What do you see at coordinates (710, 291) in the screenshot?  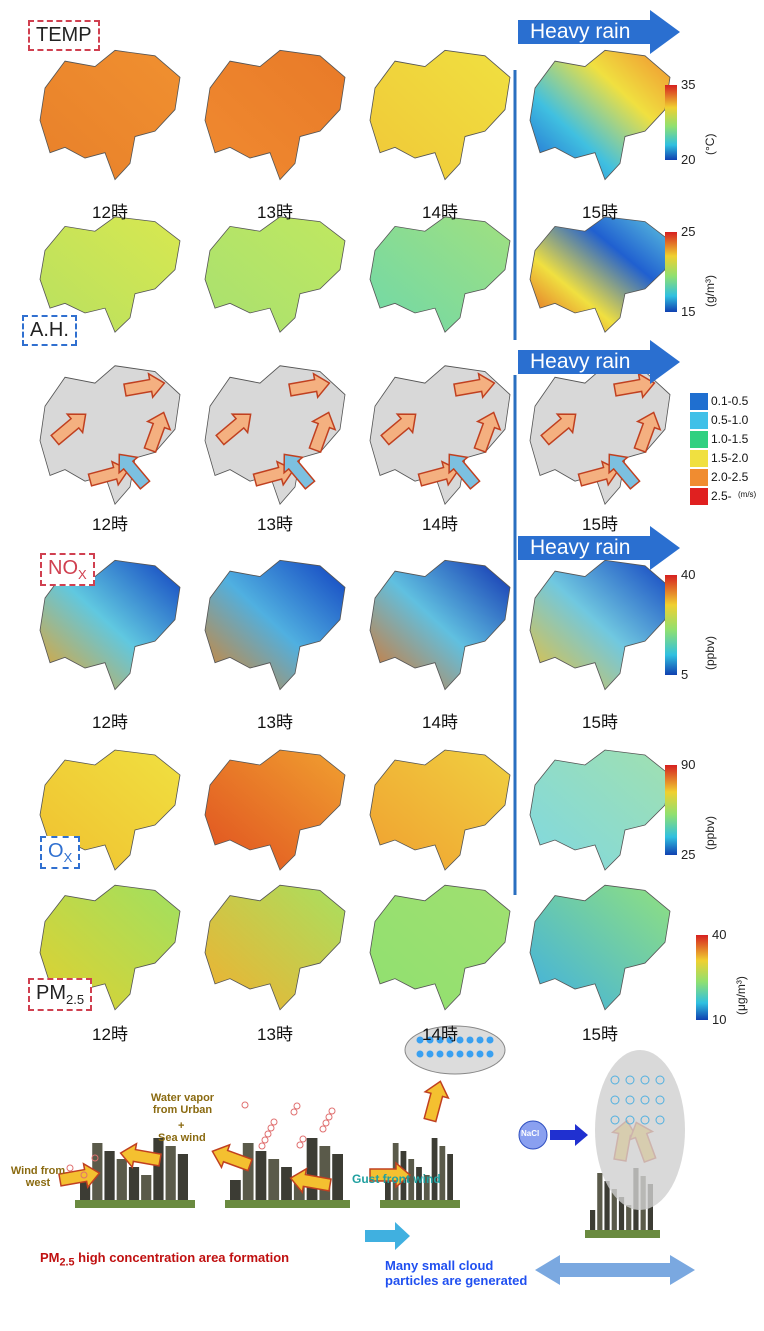 I see `colorbar-unit: (g/m³)` at bounding box center [710, 291].